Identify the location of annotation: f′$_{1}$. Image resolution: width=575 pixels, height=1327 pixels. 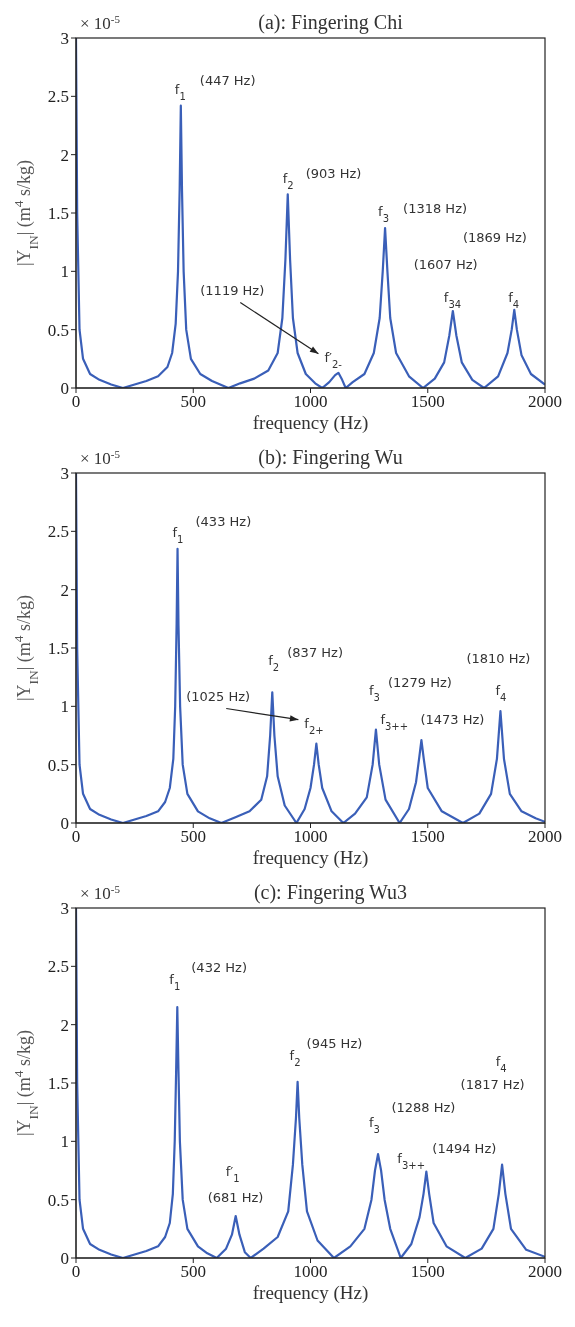
(232, 1174).